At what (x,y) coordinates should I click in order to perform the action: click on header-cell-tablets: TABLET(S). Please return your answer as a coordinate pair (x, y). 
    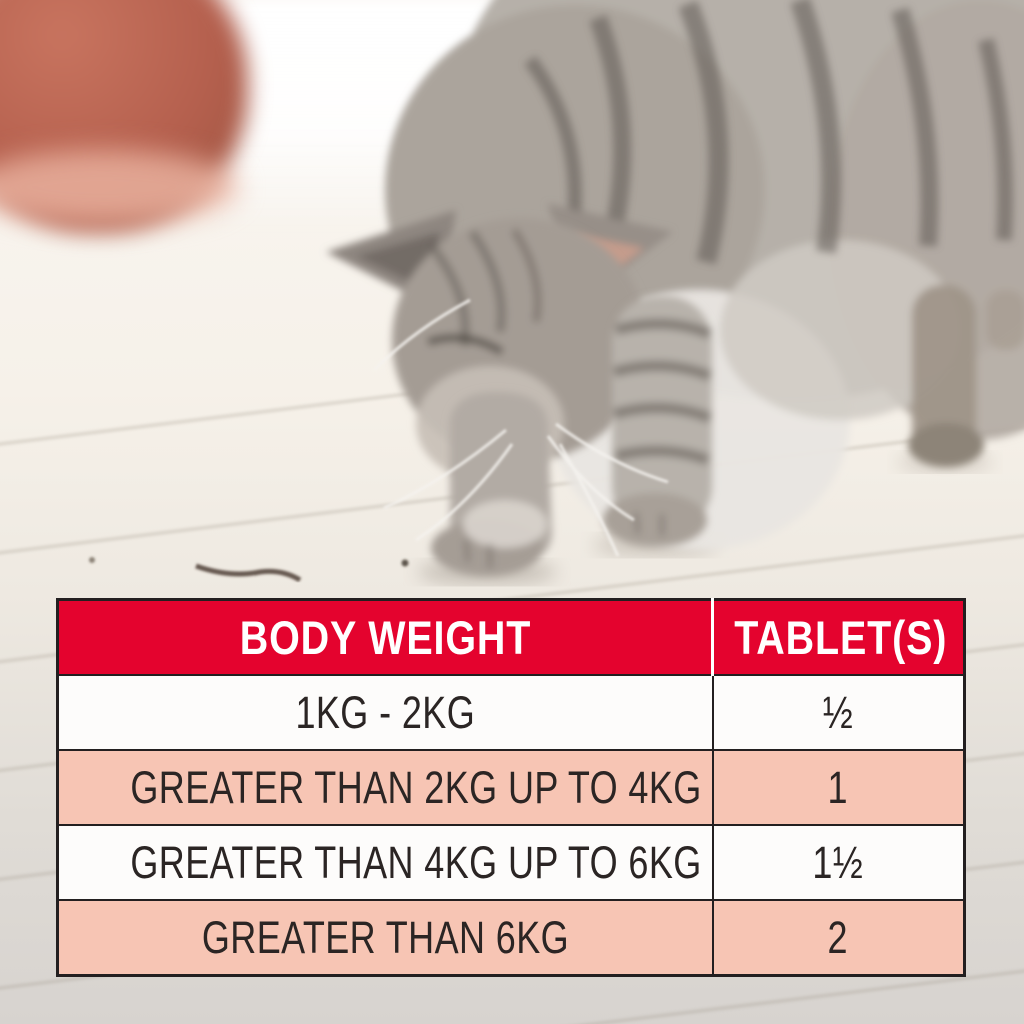
    Looking at the image, I should click on (838, 637).